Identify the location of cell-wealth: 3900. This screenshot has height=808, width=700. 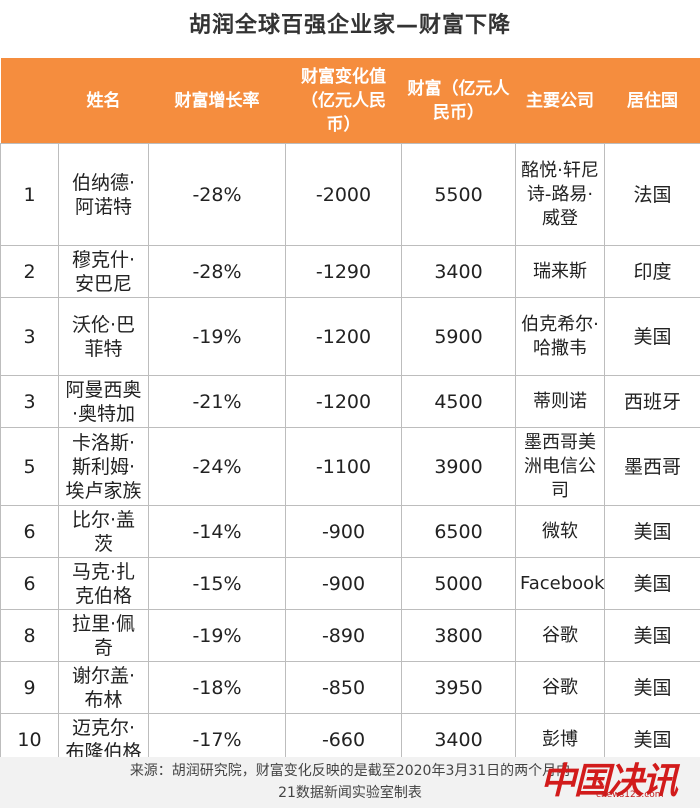
(458, 466).